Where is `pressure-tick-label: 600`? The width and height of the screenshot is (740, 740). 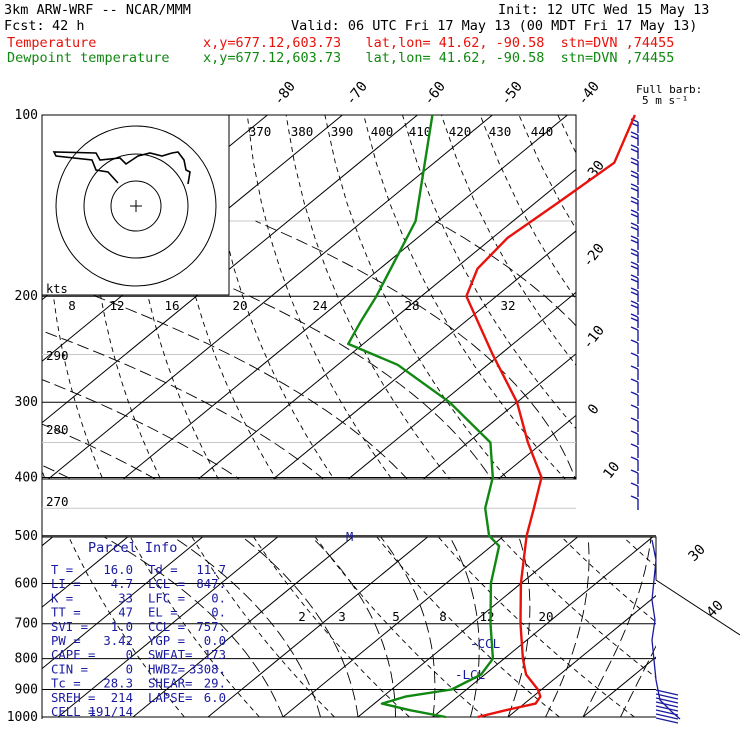 pressure-tick-label: 600 is located at coordinates (26, 583).